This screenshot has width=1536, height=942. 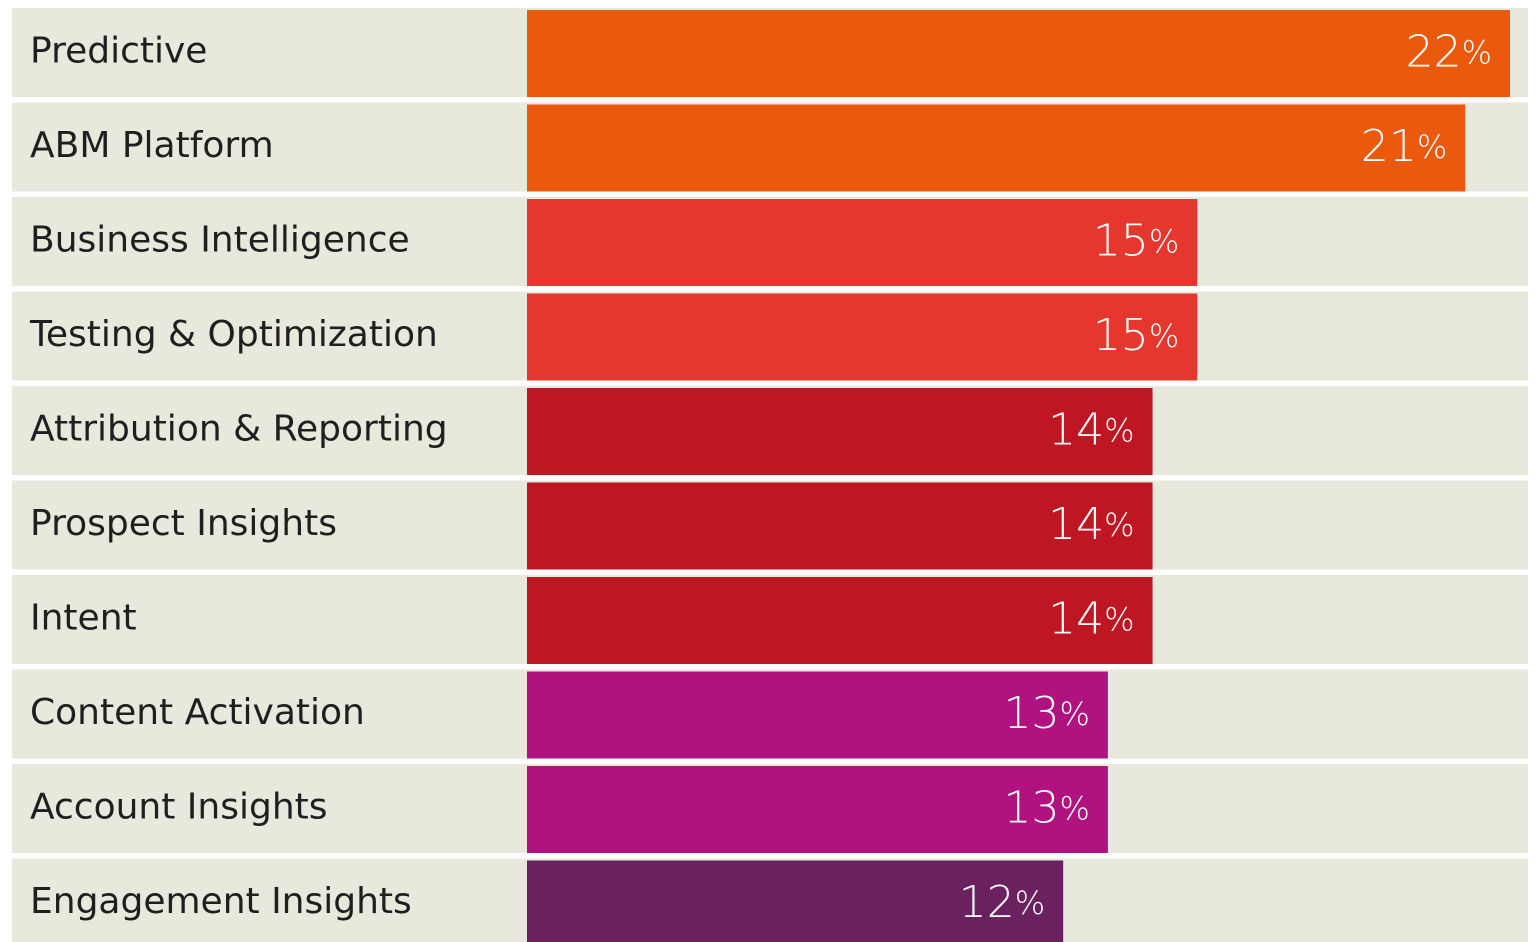 What do you see at coordinates (1449, 52) in the screenshot?
I see `value-label: 22%` at bounding box center [1449, 52].